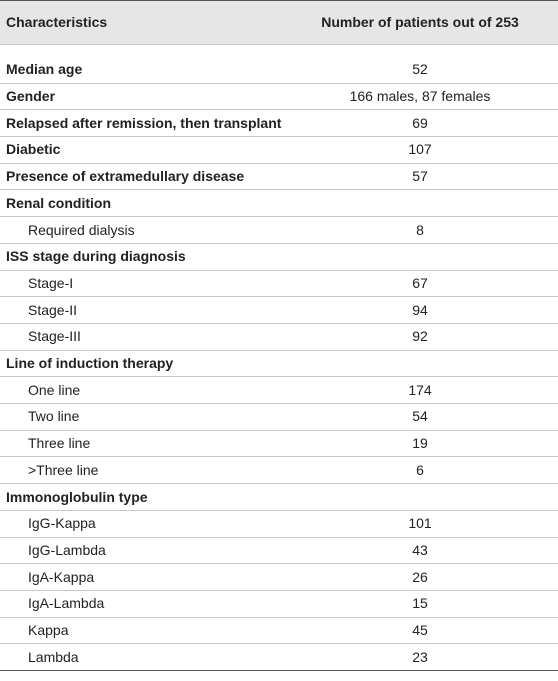  I want to click on row-value: 94, so click(420, 309).